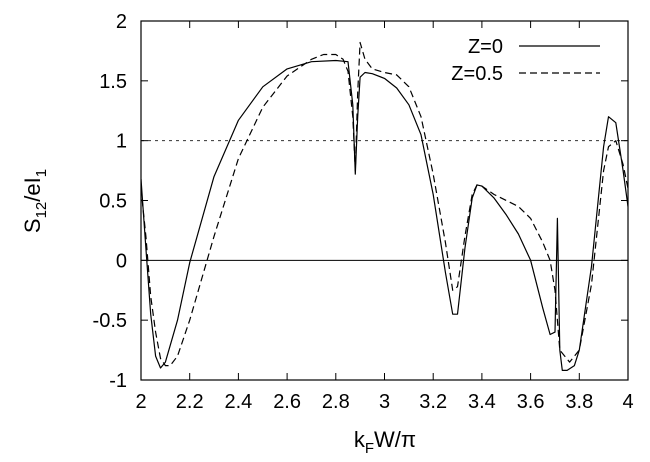 This screenshot has width=650, height=462. I want to click on y-tick-label: 2, so click(121, 22).